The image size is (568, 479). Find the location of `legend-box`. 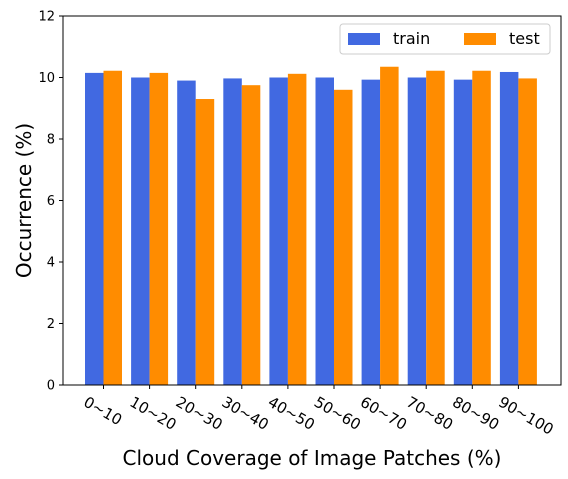

legend-box is located at coordinates (445, 39).